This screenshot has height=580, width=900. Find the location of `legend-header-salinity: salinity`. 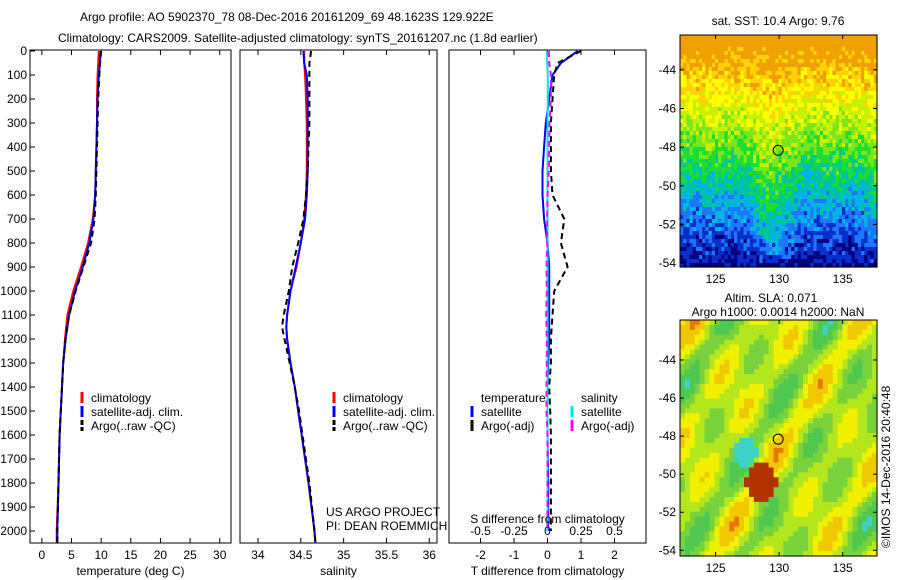

legend-header-salinity: salinity is located at coordinates (599, 398).